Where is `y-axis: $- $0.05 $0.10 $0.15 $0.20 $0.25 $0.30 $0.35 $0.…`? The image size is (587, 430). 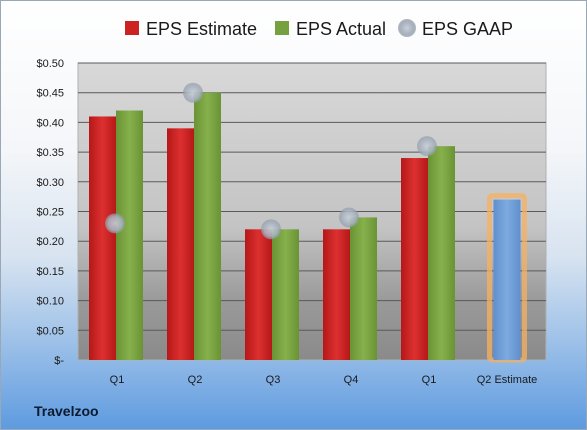
y-axis: $- $0.05 $0.10 $0.15 $0.20 $0.25 $0.30 $0.35 $0.… is located at coordinates (50, 212).